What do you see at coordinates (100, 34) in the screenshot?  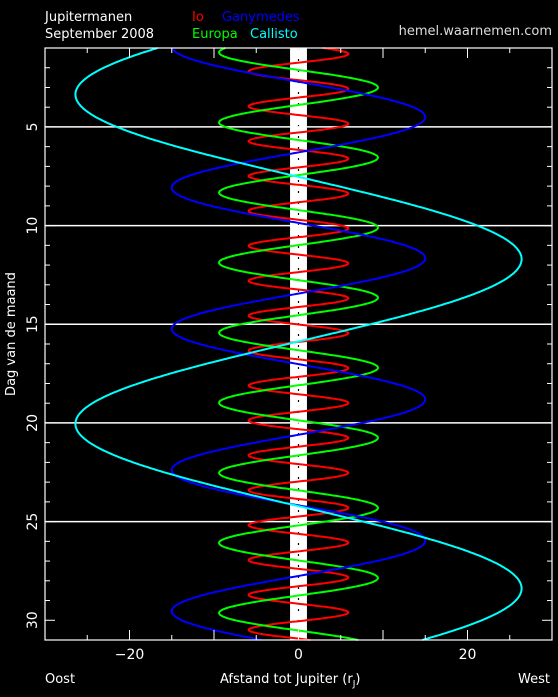 I see `chart-subtitle: September 2008` at bounding box center [100, 34].